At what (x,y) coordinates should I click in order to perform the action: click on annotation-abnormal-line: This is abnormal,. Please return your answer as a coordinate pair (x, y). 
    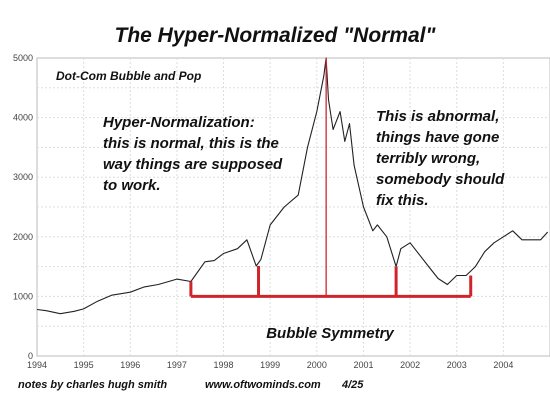
    Looking at the image, I should click on (437, 116).